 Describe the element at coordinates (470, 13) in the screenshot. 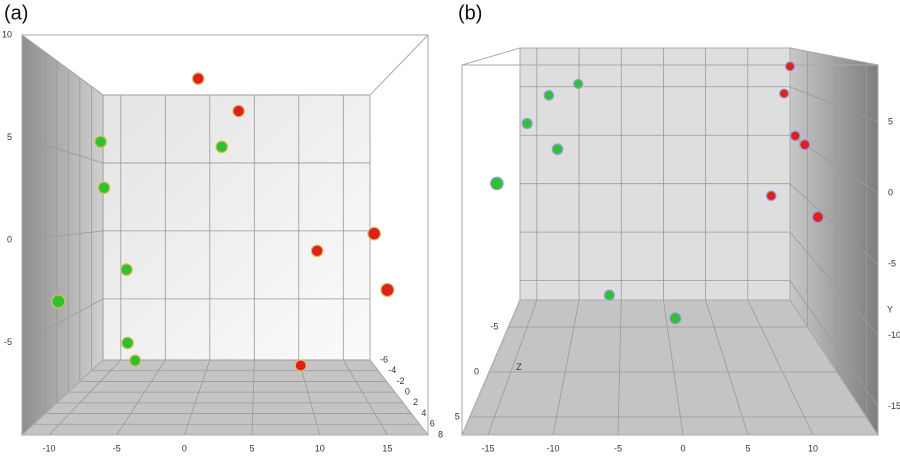

I see `panel-label: (b)` at that location.